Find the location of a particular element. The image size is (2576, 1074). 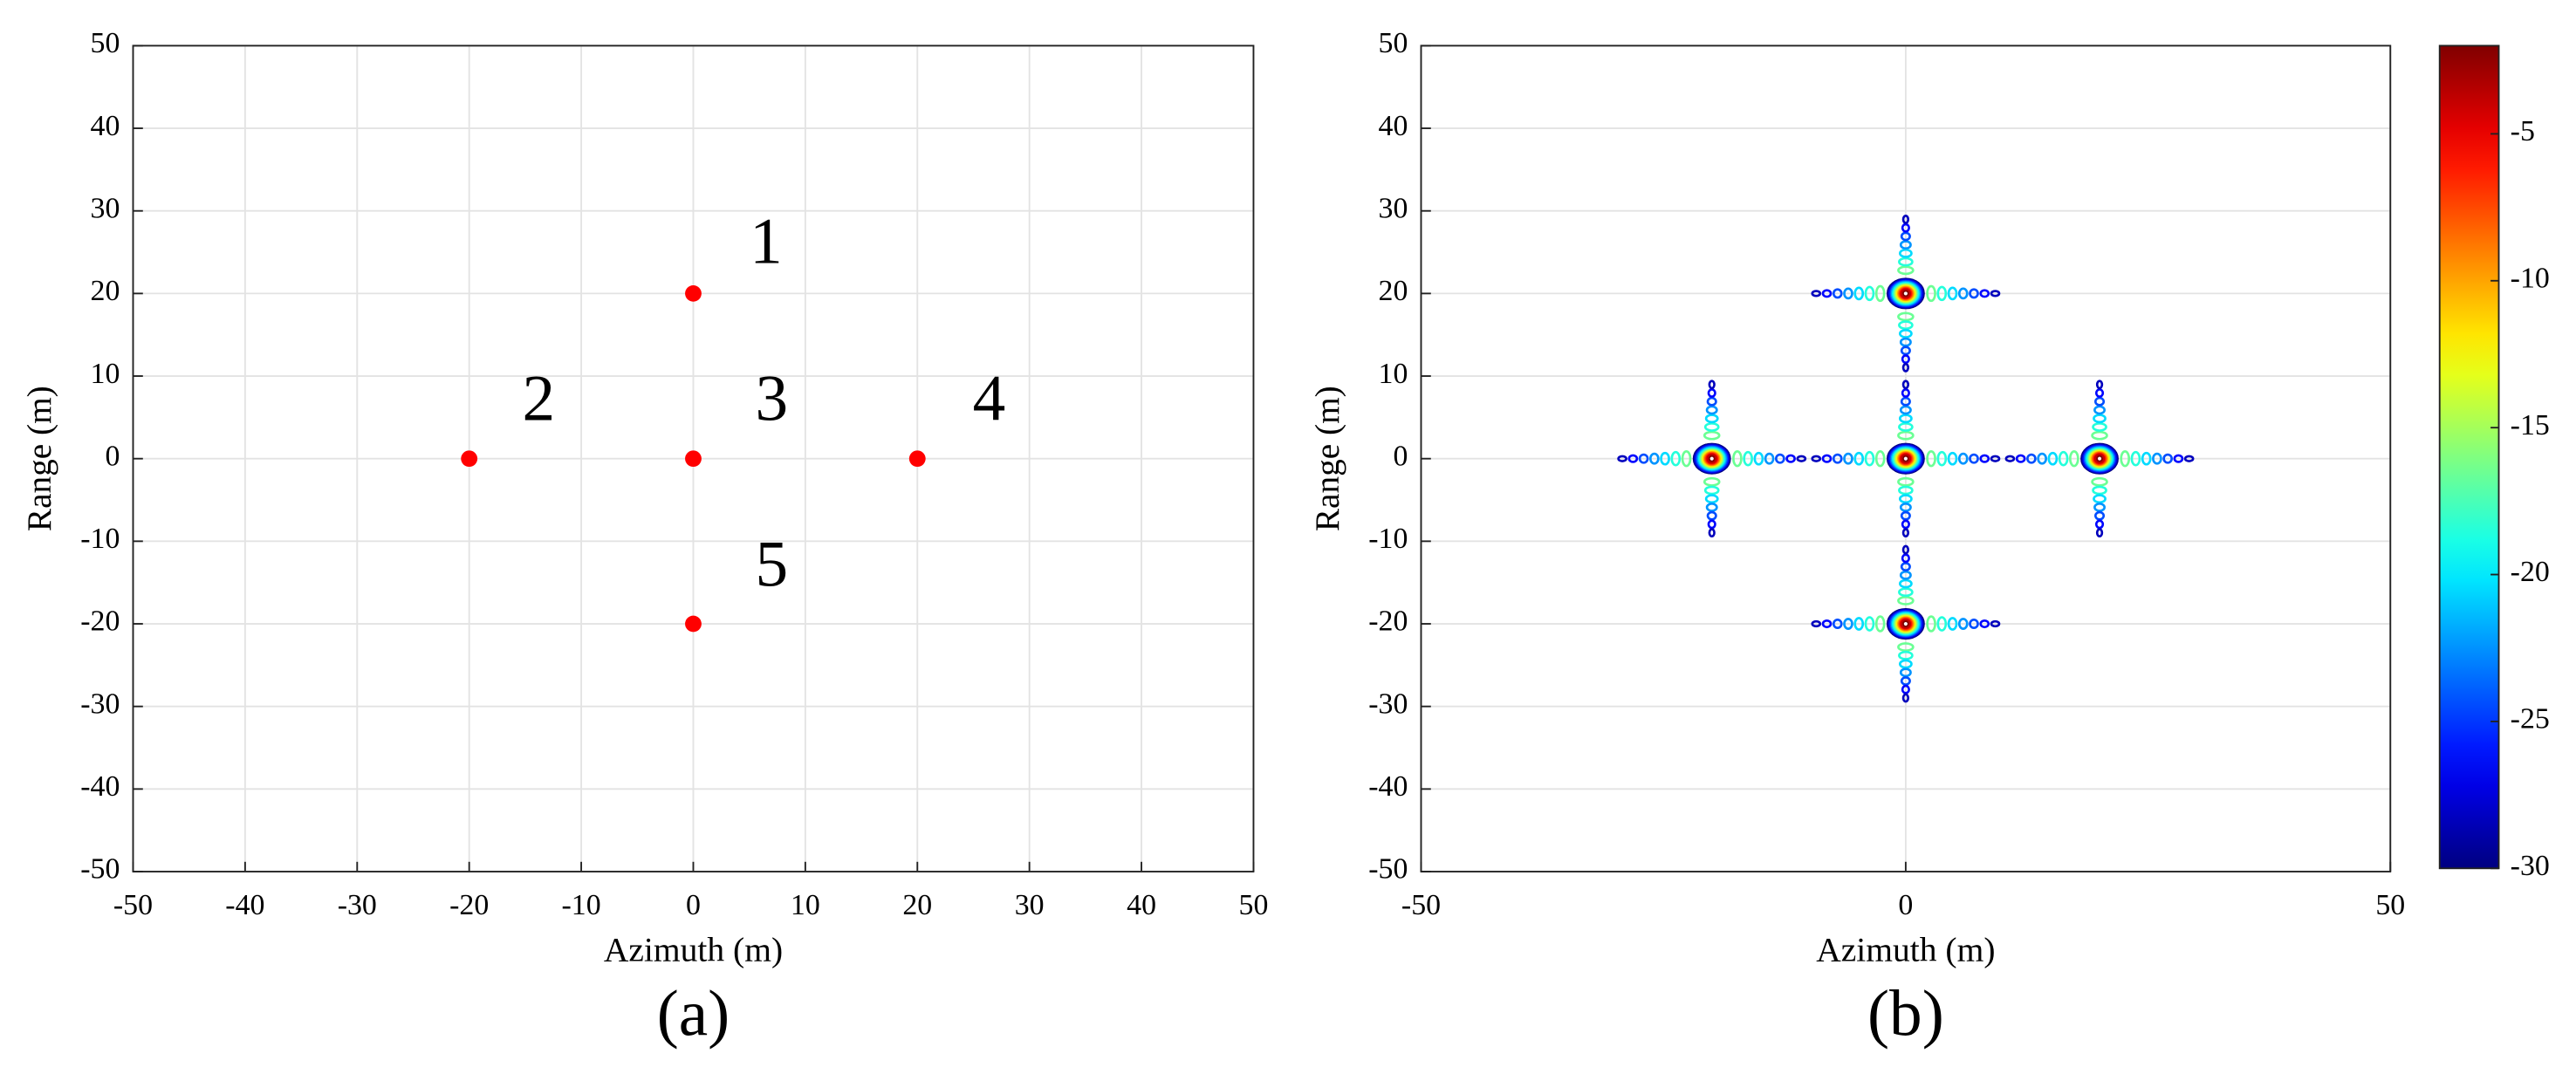

colorbar-label: -20 is located at coordinates (2530, 572).